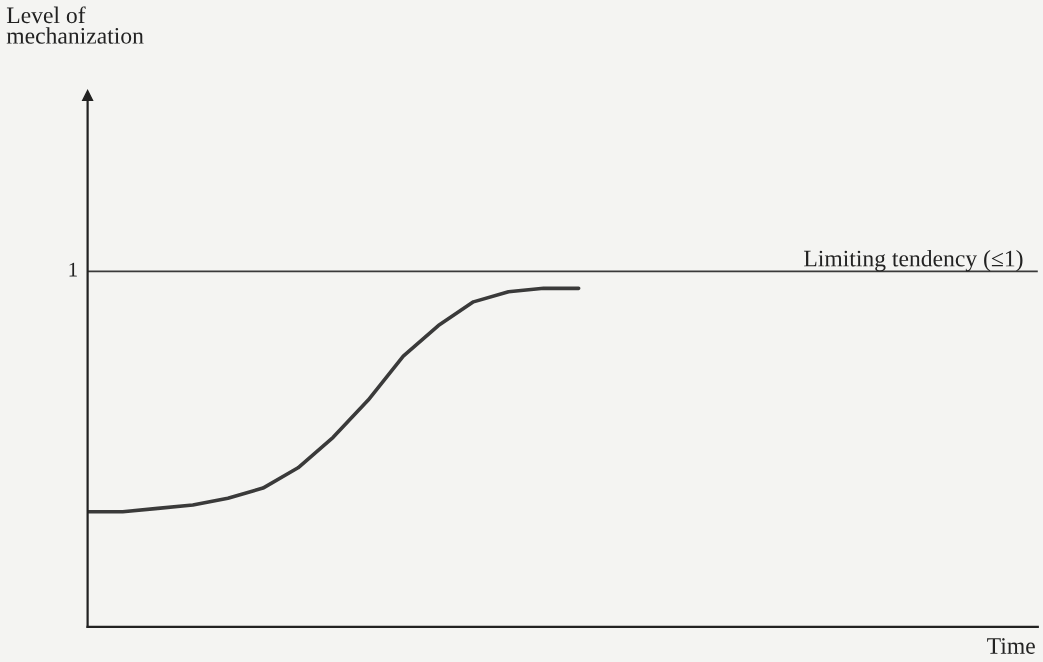 Image resolution: width=1043 pixels, height=662 pixels. Describe the element at coordinates (913, 260) in the screenshot. I see `ref-line-label: Limiting tendency (≤1)` at that location.